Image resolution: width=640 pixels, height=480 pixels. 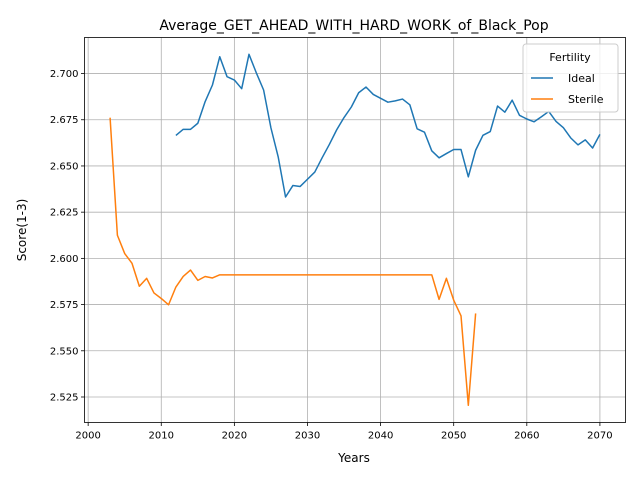 What do you see at coordinates (453, 436) in the screenshot?
I see `x-tick-label: 2050` at bounding box center [453, 436].